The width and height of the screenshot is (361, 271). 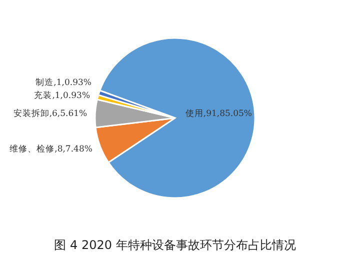 What do you see at coordinates (64, 82) in the screenshot?
I see `slice-label: 制造,1,0.93%` at bounding box center [64, 82].